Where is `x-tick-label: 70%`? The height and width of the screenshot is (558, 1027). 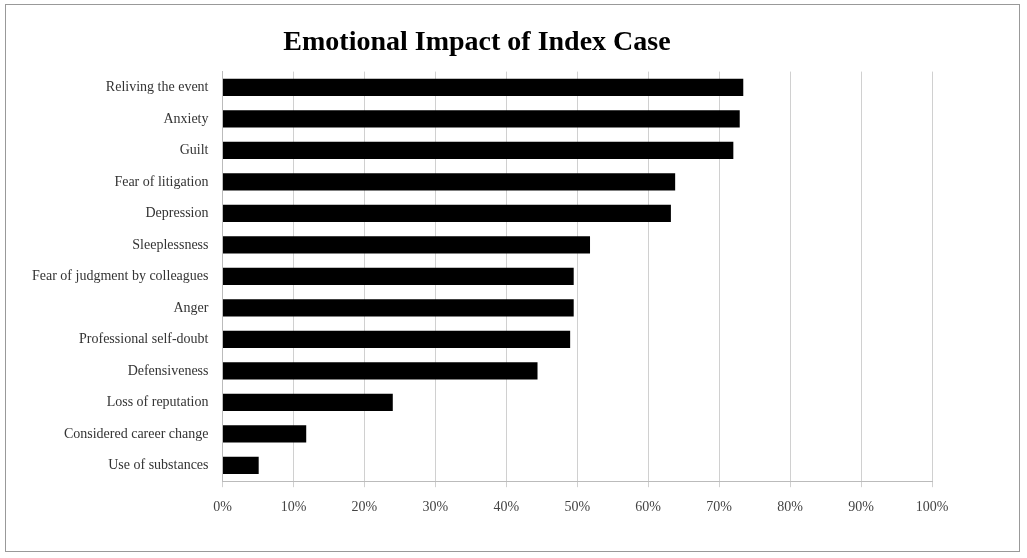
x-tick-label: 70% is located at coordinates (719, 507).